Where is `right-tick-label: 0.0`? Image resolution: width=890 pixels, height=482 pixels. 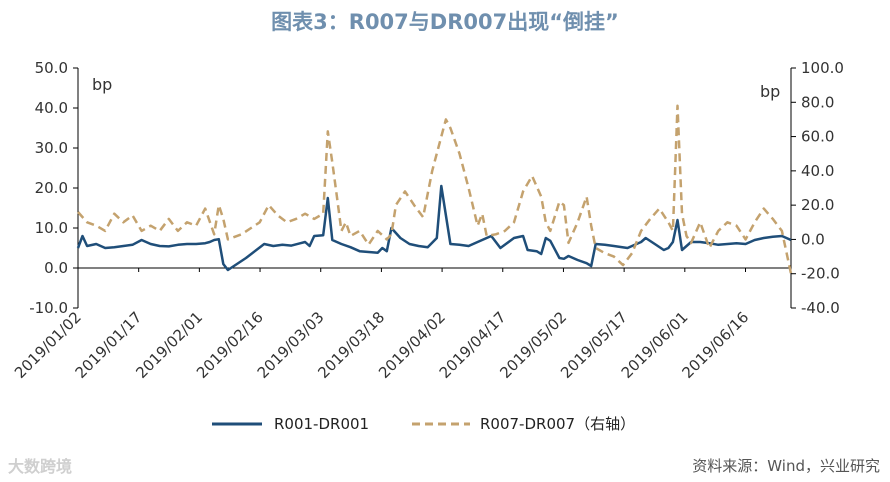
right-tick-label: 0.0 is located at coordinates (813, 239).